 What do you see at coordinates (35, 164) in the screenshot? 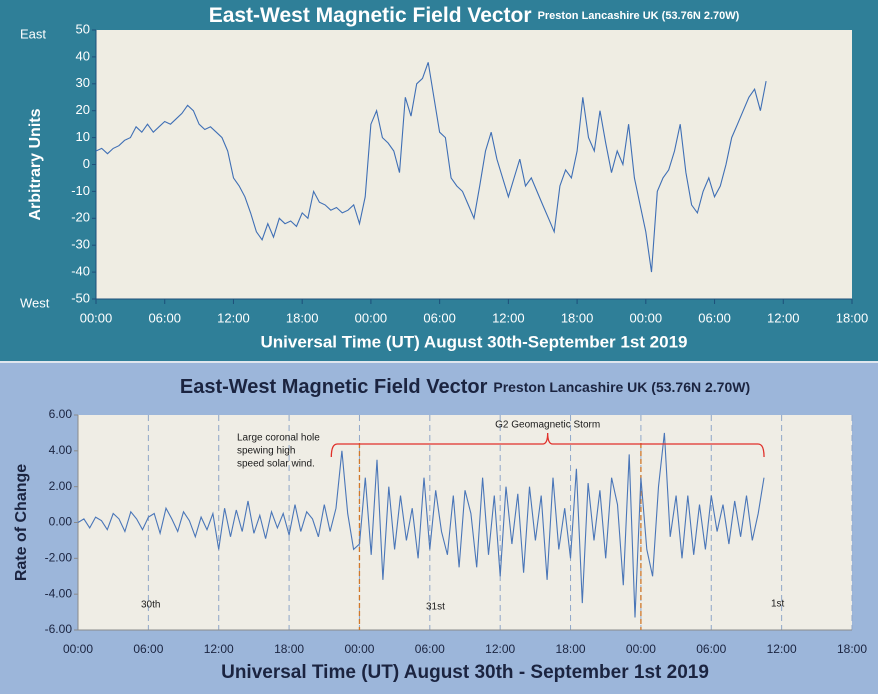
I see `y-axis-label: Arbitrary Units` at bounding box center [35, 164].